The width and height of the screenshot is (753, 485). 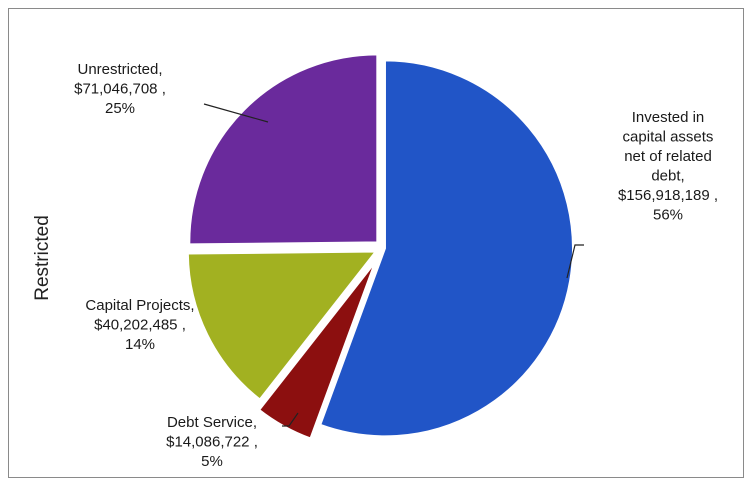 What do you see at coordinates (283, 149) in the screenshot?
I see `slice-unrestricted` at bounding box center [283, 149].